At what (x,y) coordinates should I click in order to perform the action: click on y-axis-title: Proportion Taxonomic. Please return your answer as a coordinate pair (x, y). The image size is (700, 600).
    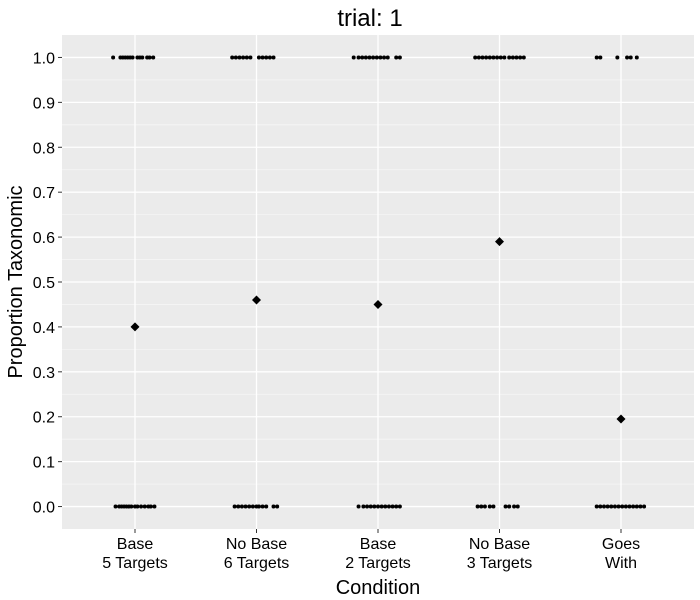
    Looking at the image, I should click on (16, 281).